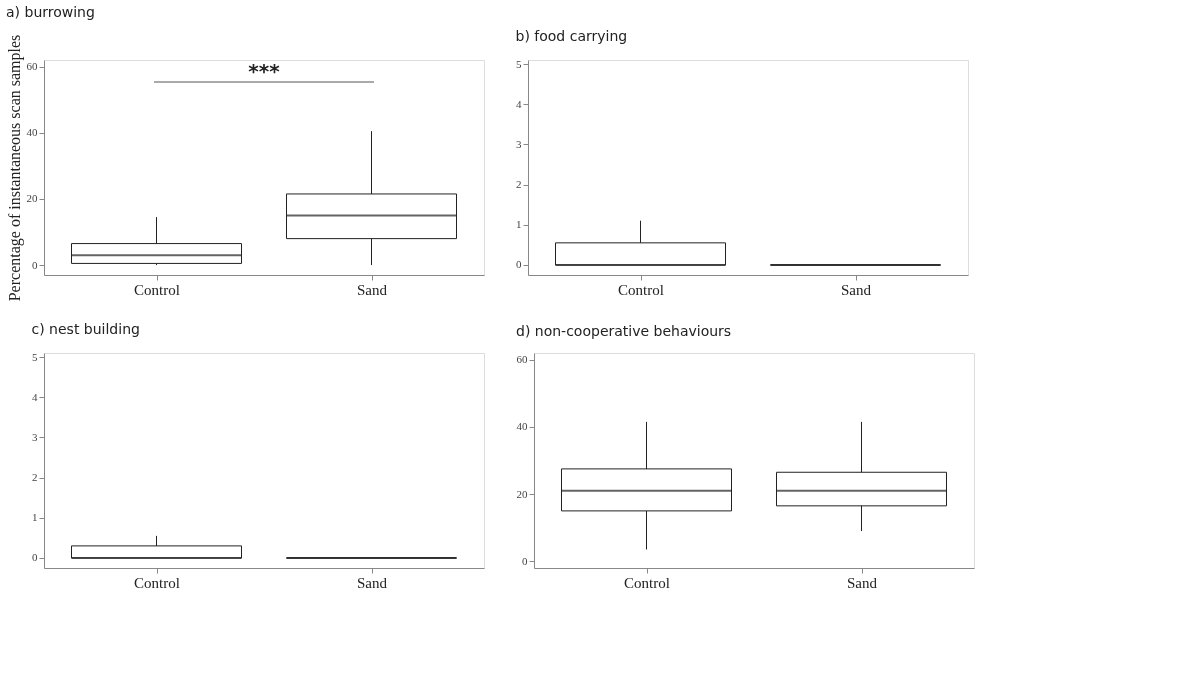  Describe the element at coordinates (624, 331) in the screenshot. I see `chart-title: d) non-cooperative behaviours` at that location.